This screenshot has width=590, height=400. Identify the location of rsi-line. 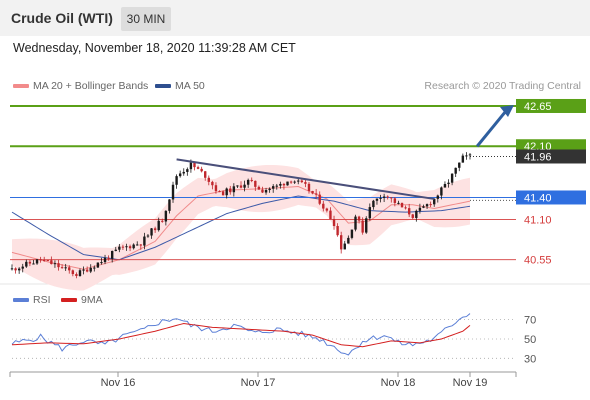
(241, 334).